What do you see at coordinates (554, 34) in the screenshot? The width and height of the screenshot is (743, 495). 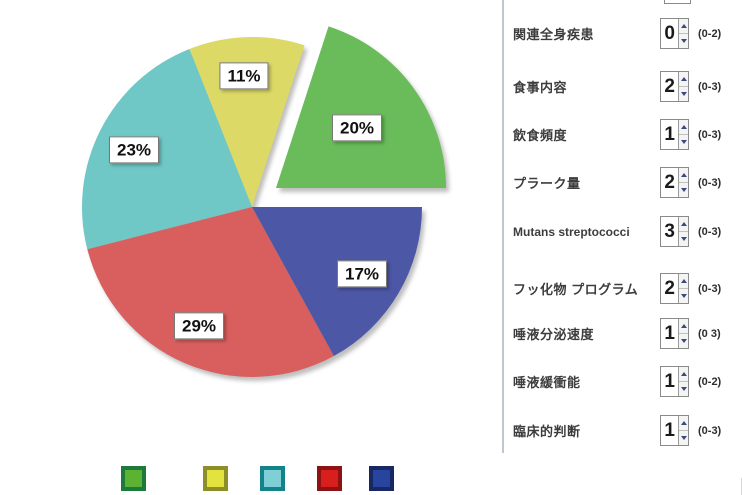 I see `factor-label: 関連全身疾患` at bounding box center [554, 34].